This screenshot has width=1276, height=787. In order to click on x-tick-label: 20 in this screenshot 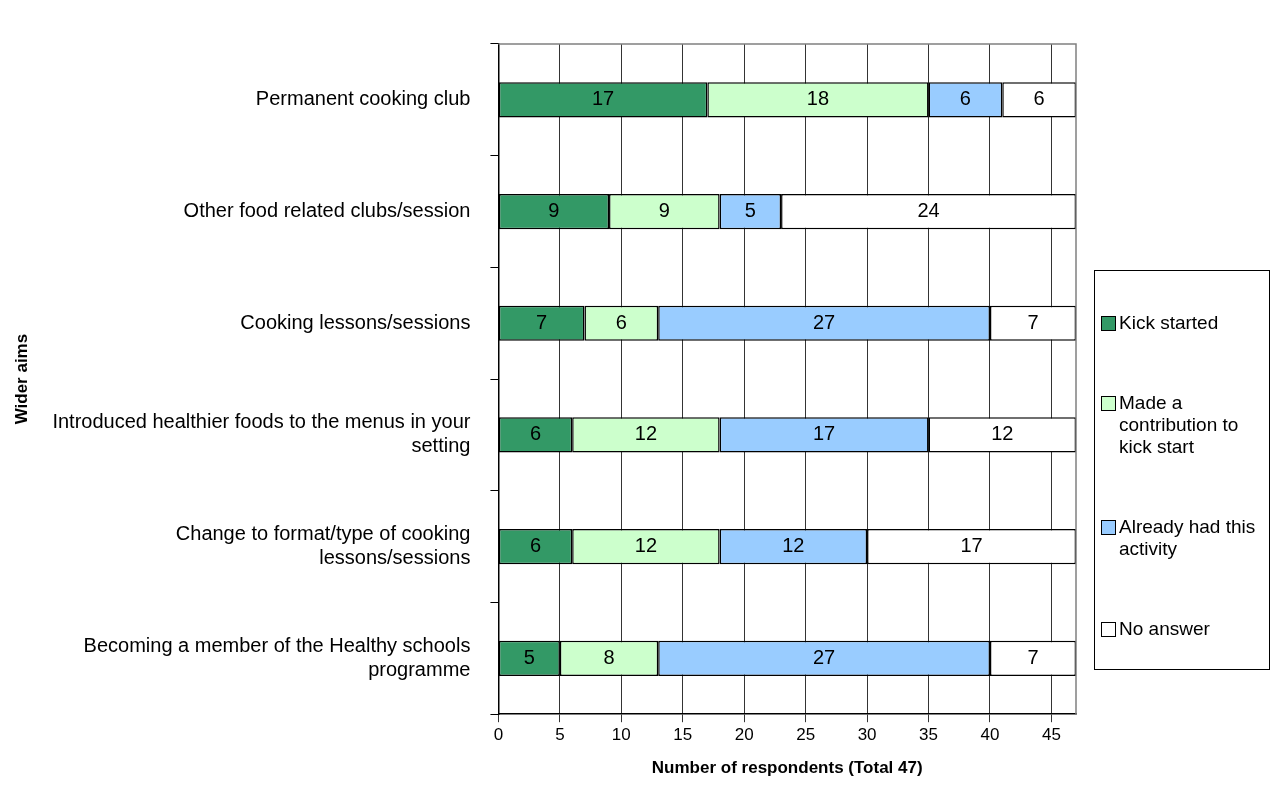, I will do `click(744, 735)`.